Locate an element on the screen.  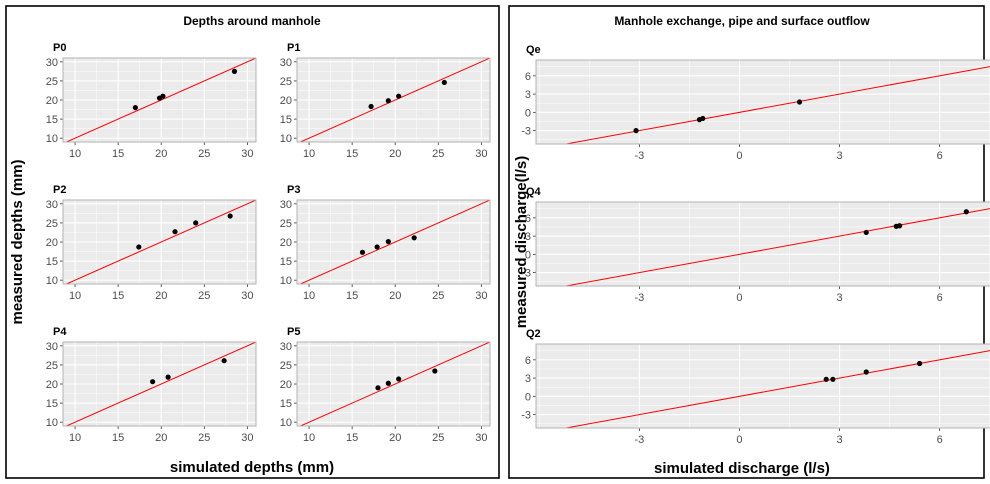
panel-p0: 10 15 20 25 30 10 15 20 25 30 P0 is located at coordinates (151, 101).